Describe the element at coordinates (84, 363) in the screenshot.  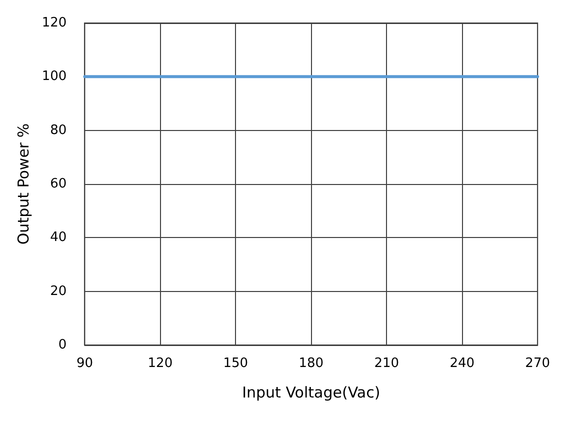
I see `x-tick-label: 90` at that location.